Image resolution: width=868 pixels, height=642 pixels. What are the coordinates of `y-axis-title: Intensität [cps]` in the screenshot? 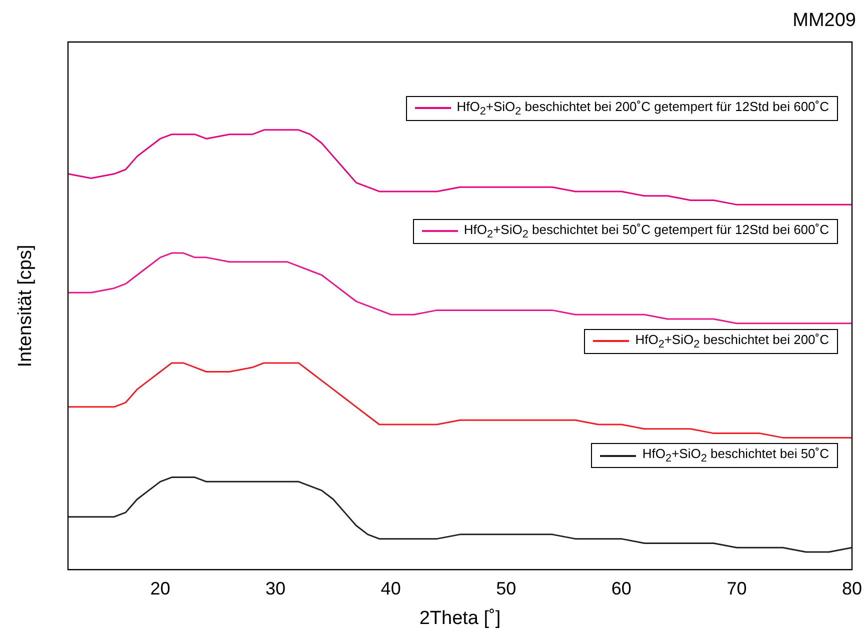 It's located at (26, 306).